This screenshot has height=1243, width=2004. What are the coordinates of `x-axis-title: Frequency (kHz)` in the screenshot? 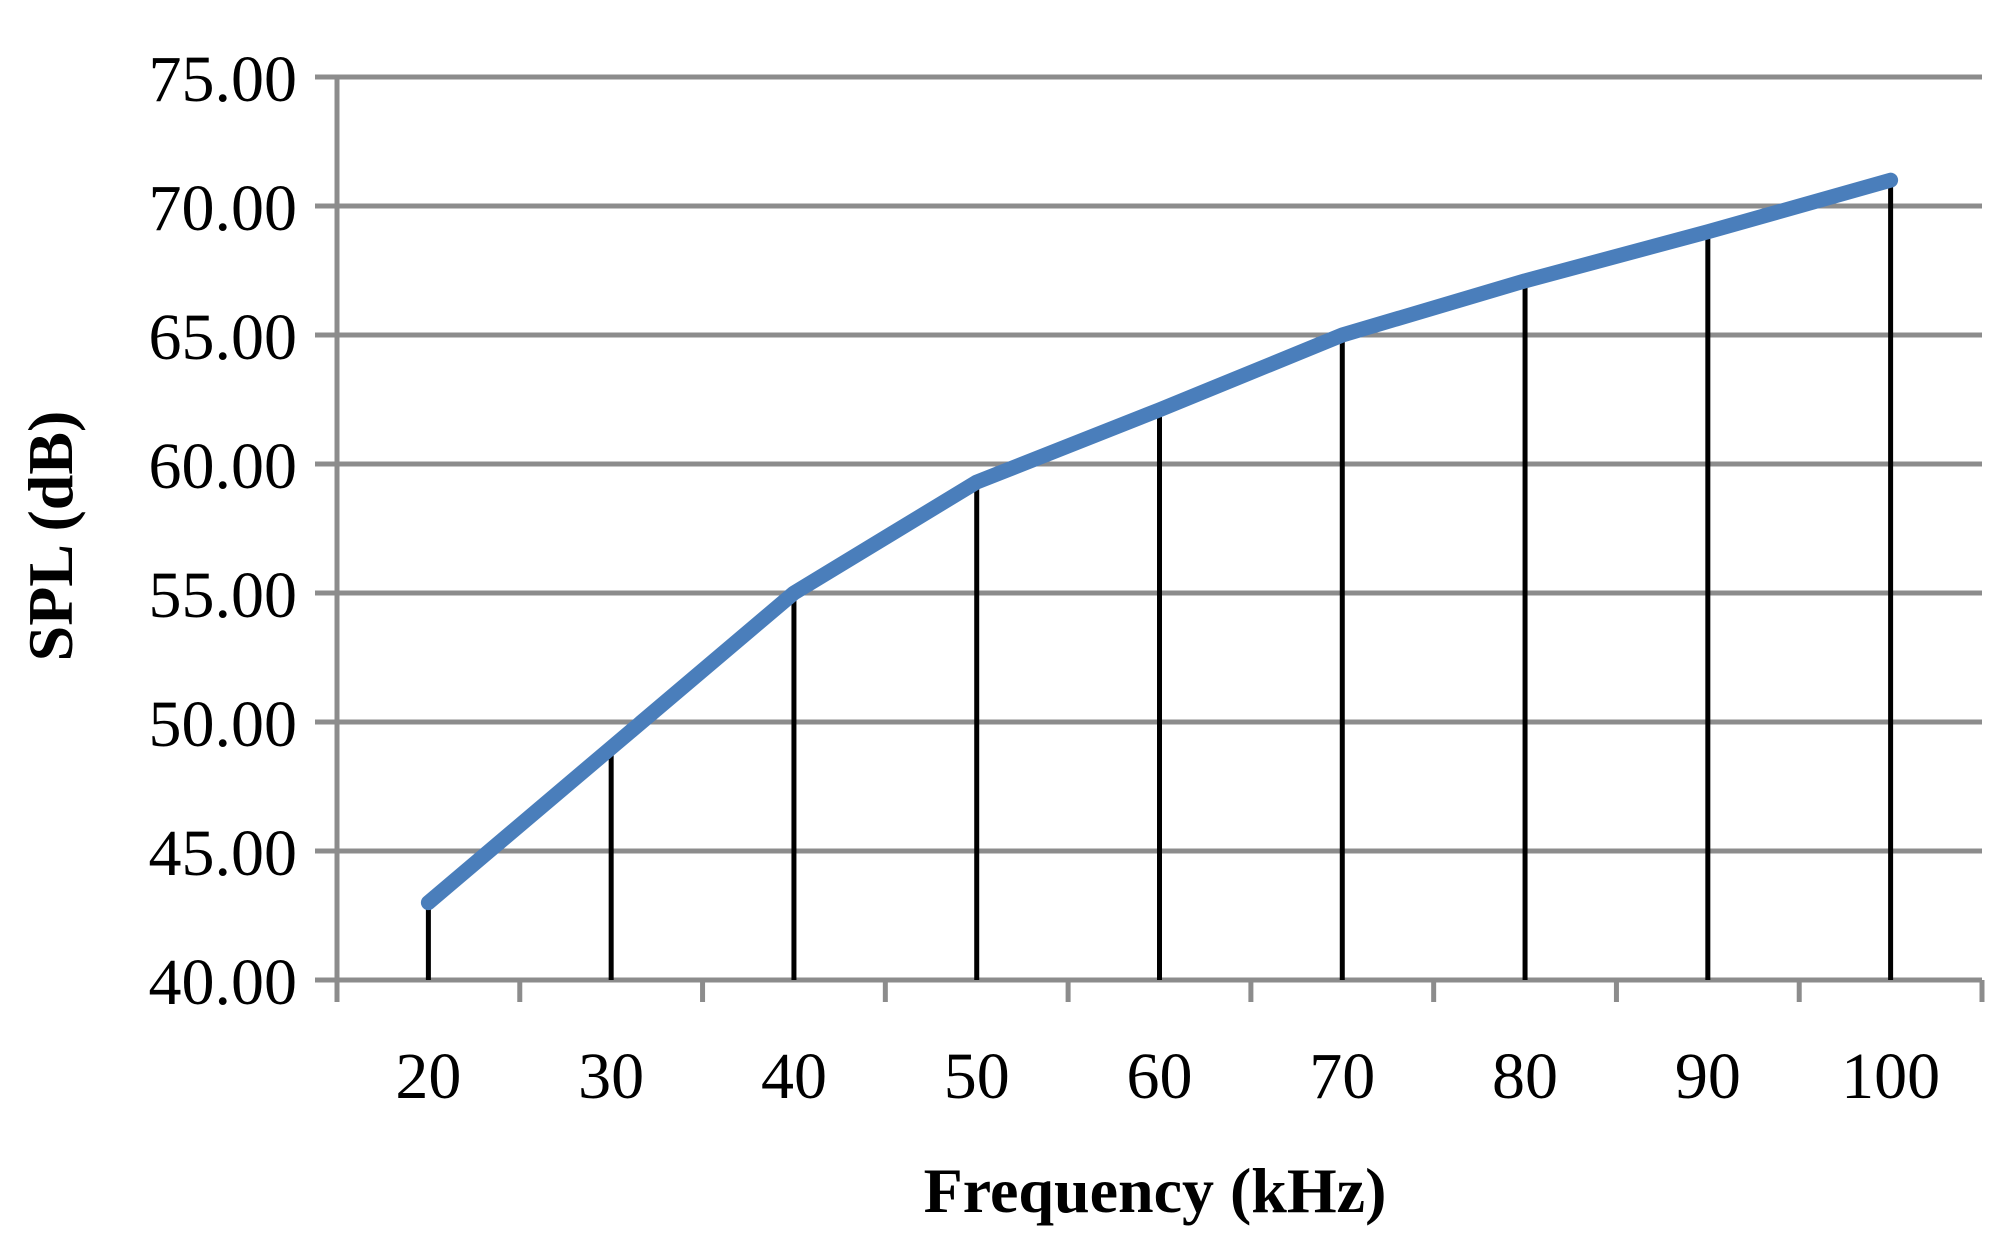 It's located at (1155, 1190).